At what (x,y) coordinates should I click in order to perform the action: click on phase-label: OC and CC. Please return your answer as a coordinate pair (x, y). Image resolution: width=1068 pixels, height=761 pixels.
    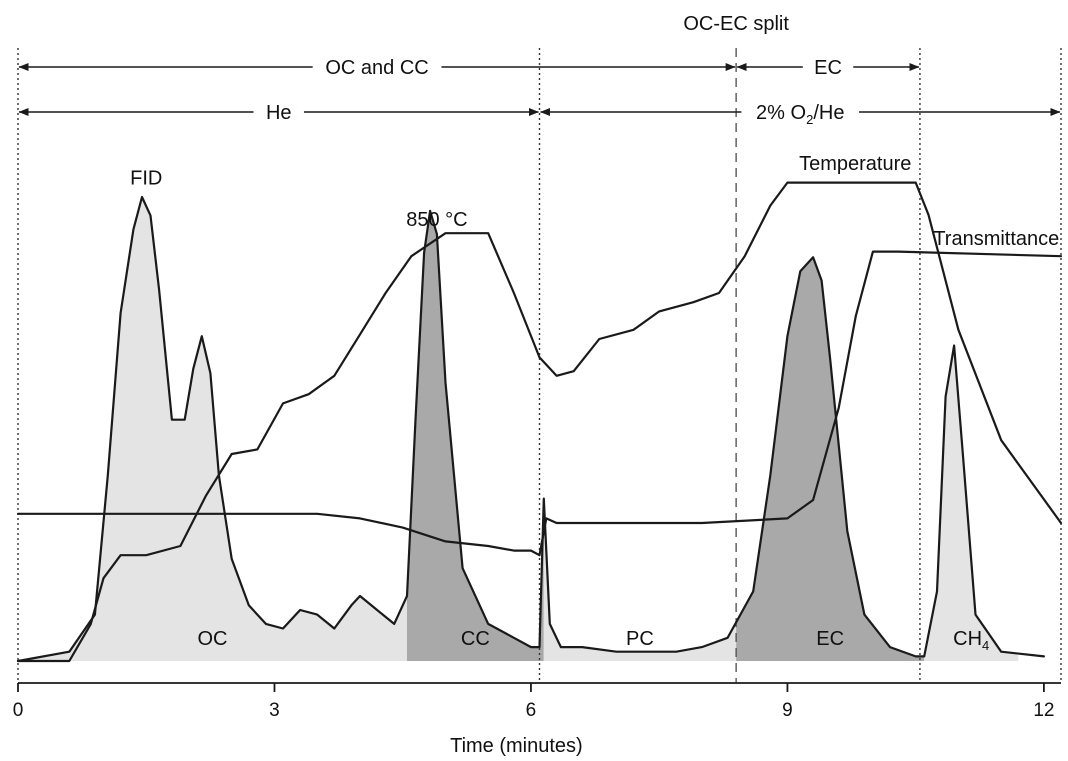
    Looking at the image, I should click on (376, 68).